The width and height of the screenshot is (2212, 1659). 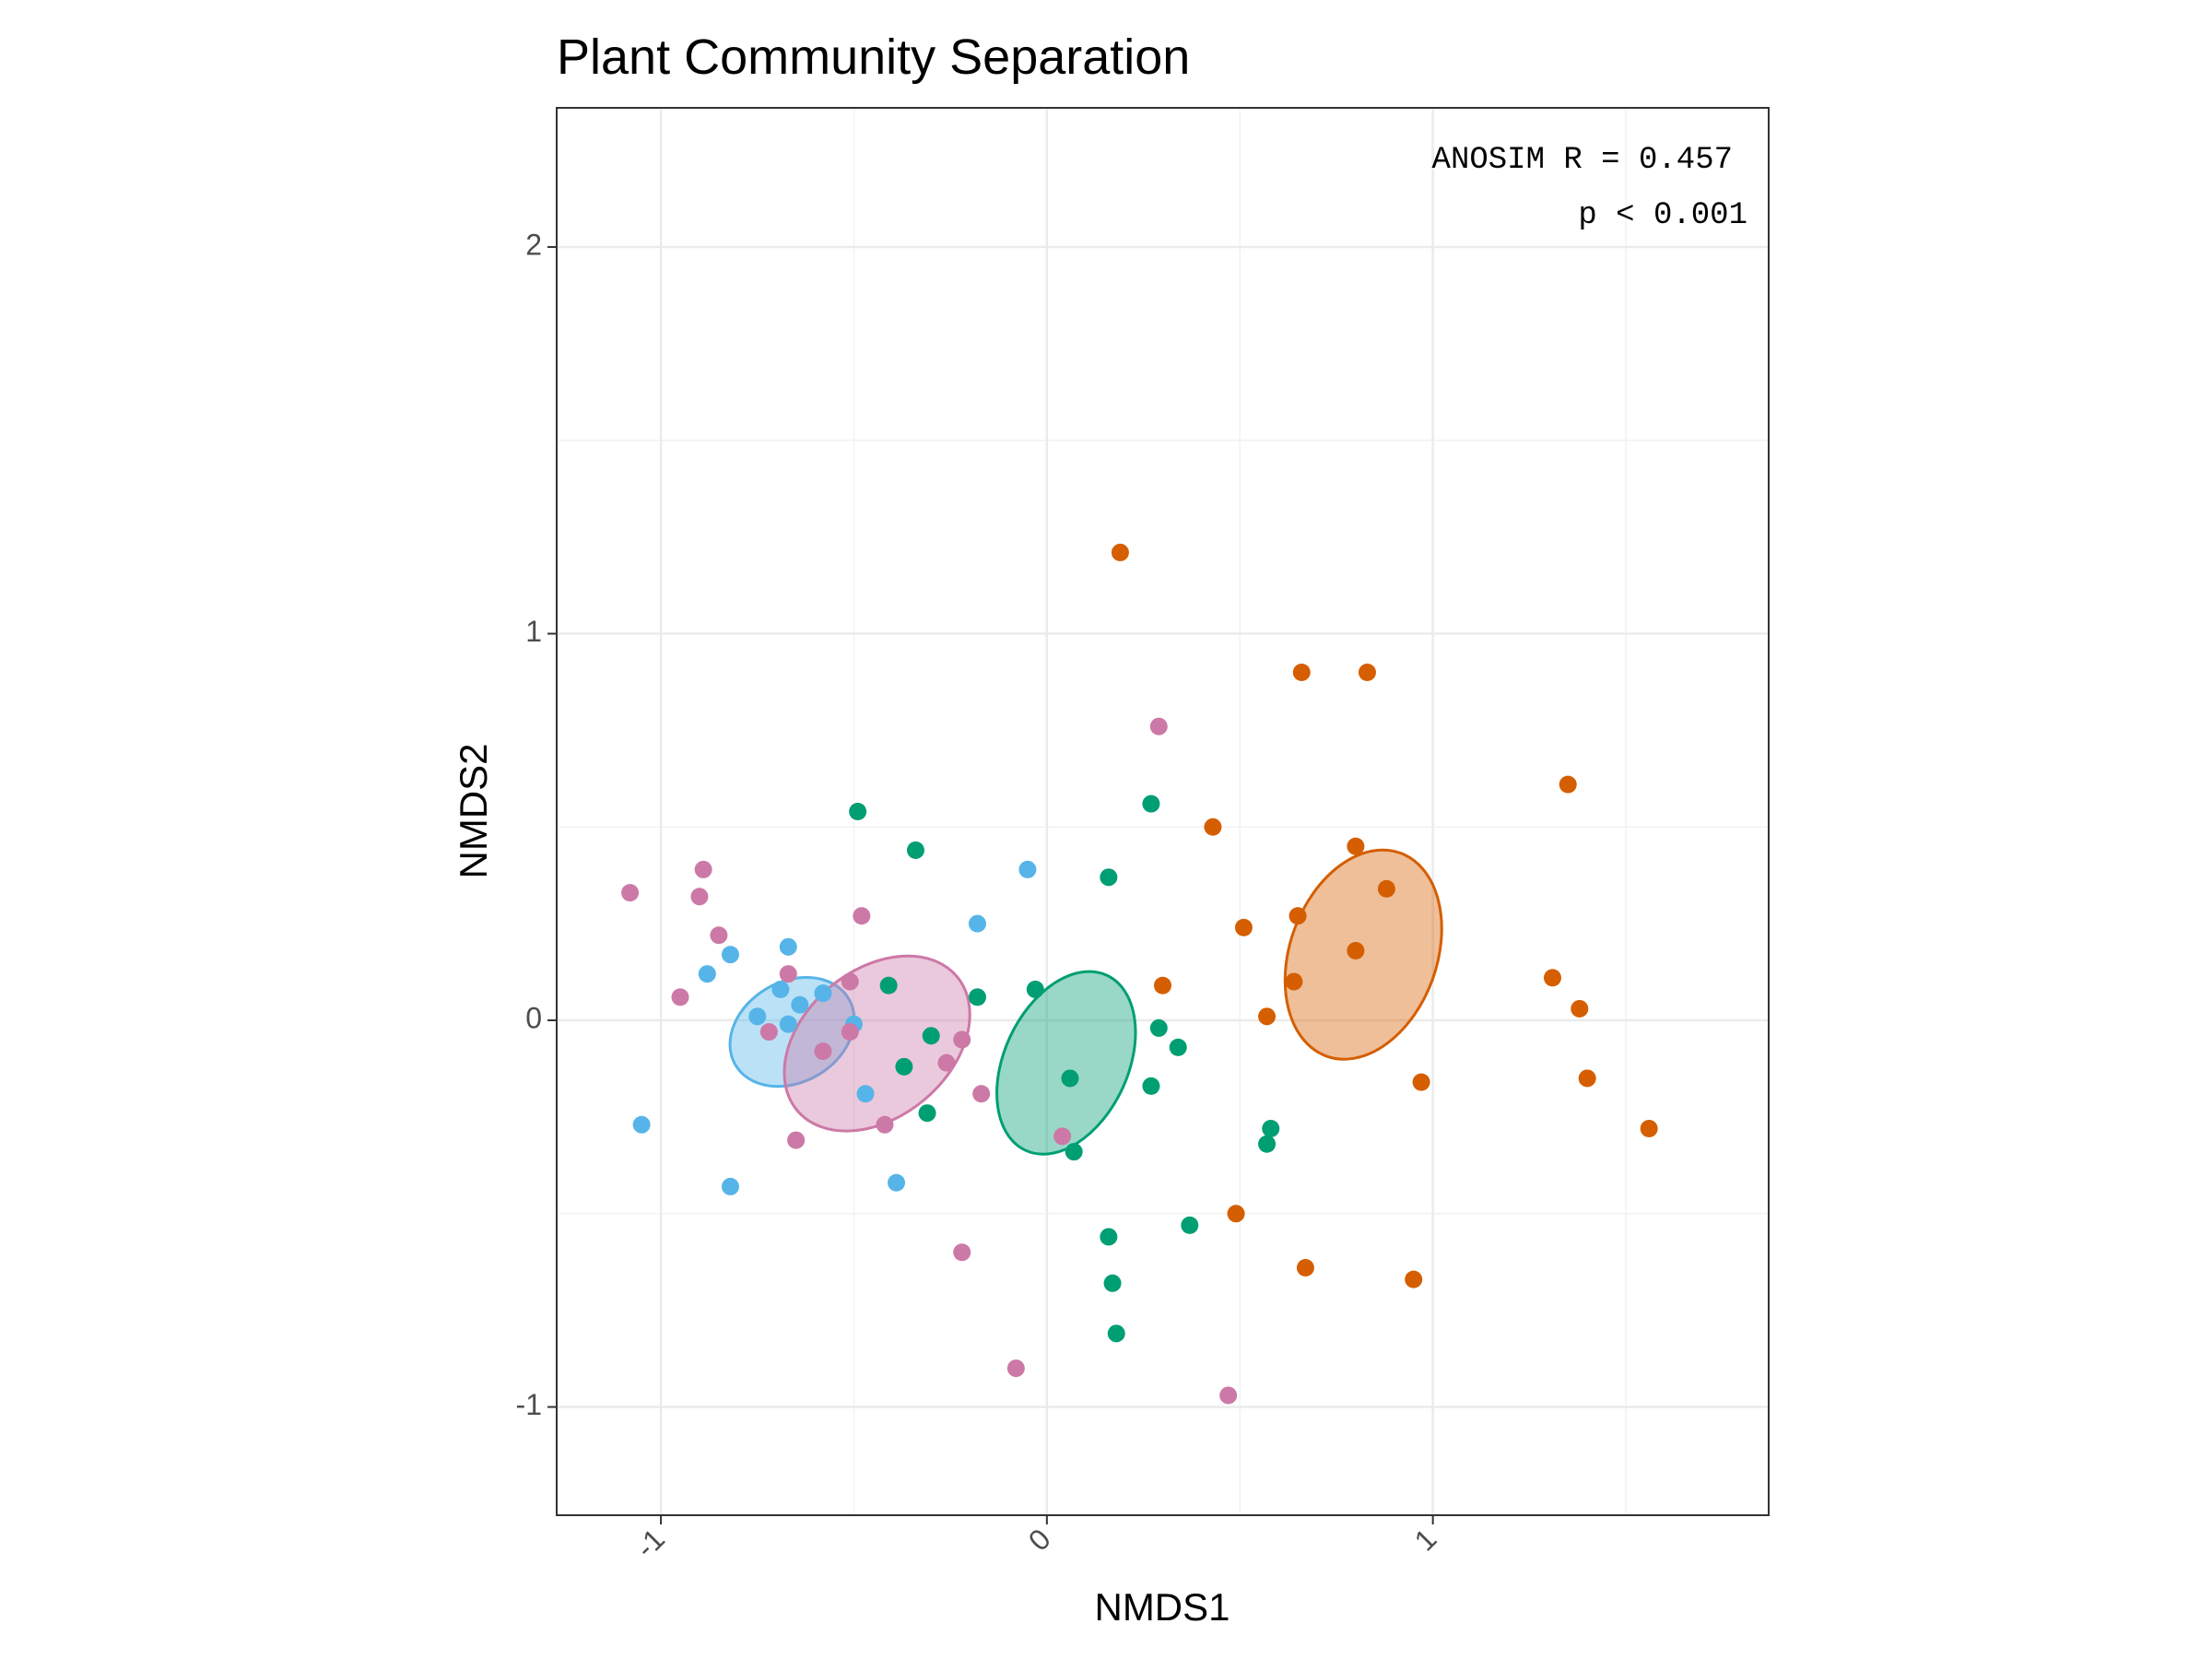 What do you see at coordinates (533, 244) in the screenshot?
I see `y-tick-label: 2` at bounding box center [533, 244].